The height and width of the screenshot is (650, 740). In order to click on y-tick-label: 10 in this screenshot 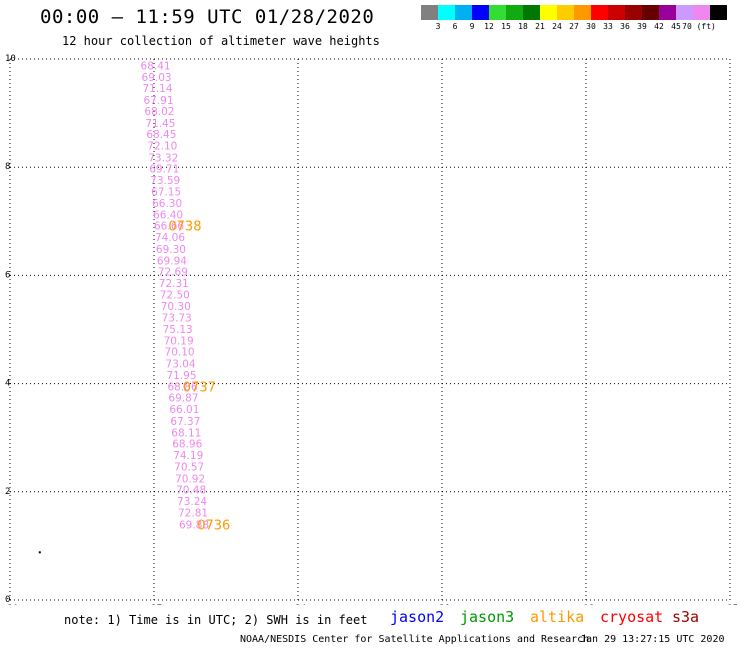, I will do `click(10, 59)`.